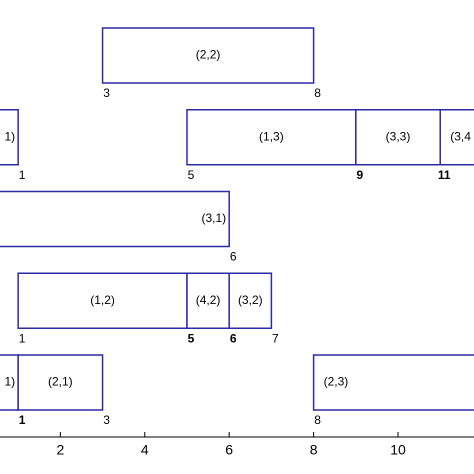 This screenshot has height=474, width=474. Describe the element at coordinates (398, 136) in the screenshot. I see `task-label: (3,3)` at that location.